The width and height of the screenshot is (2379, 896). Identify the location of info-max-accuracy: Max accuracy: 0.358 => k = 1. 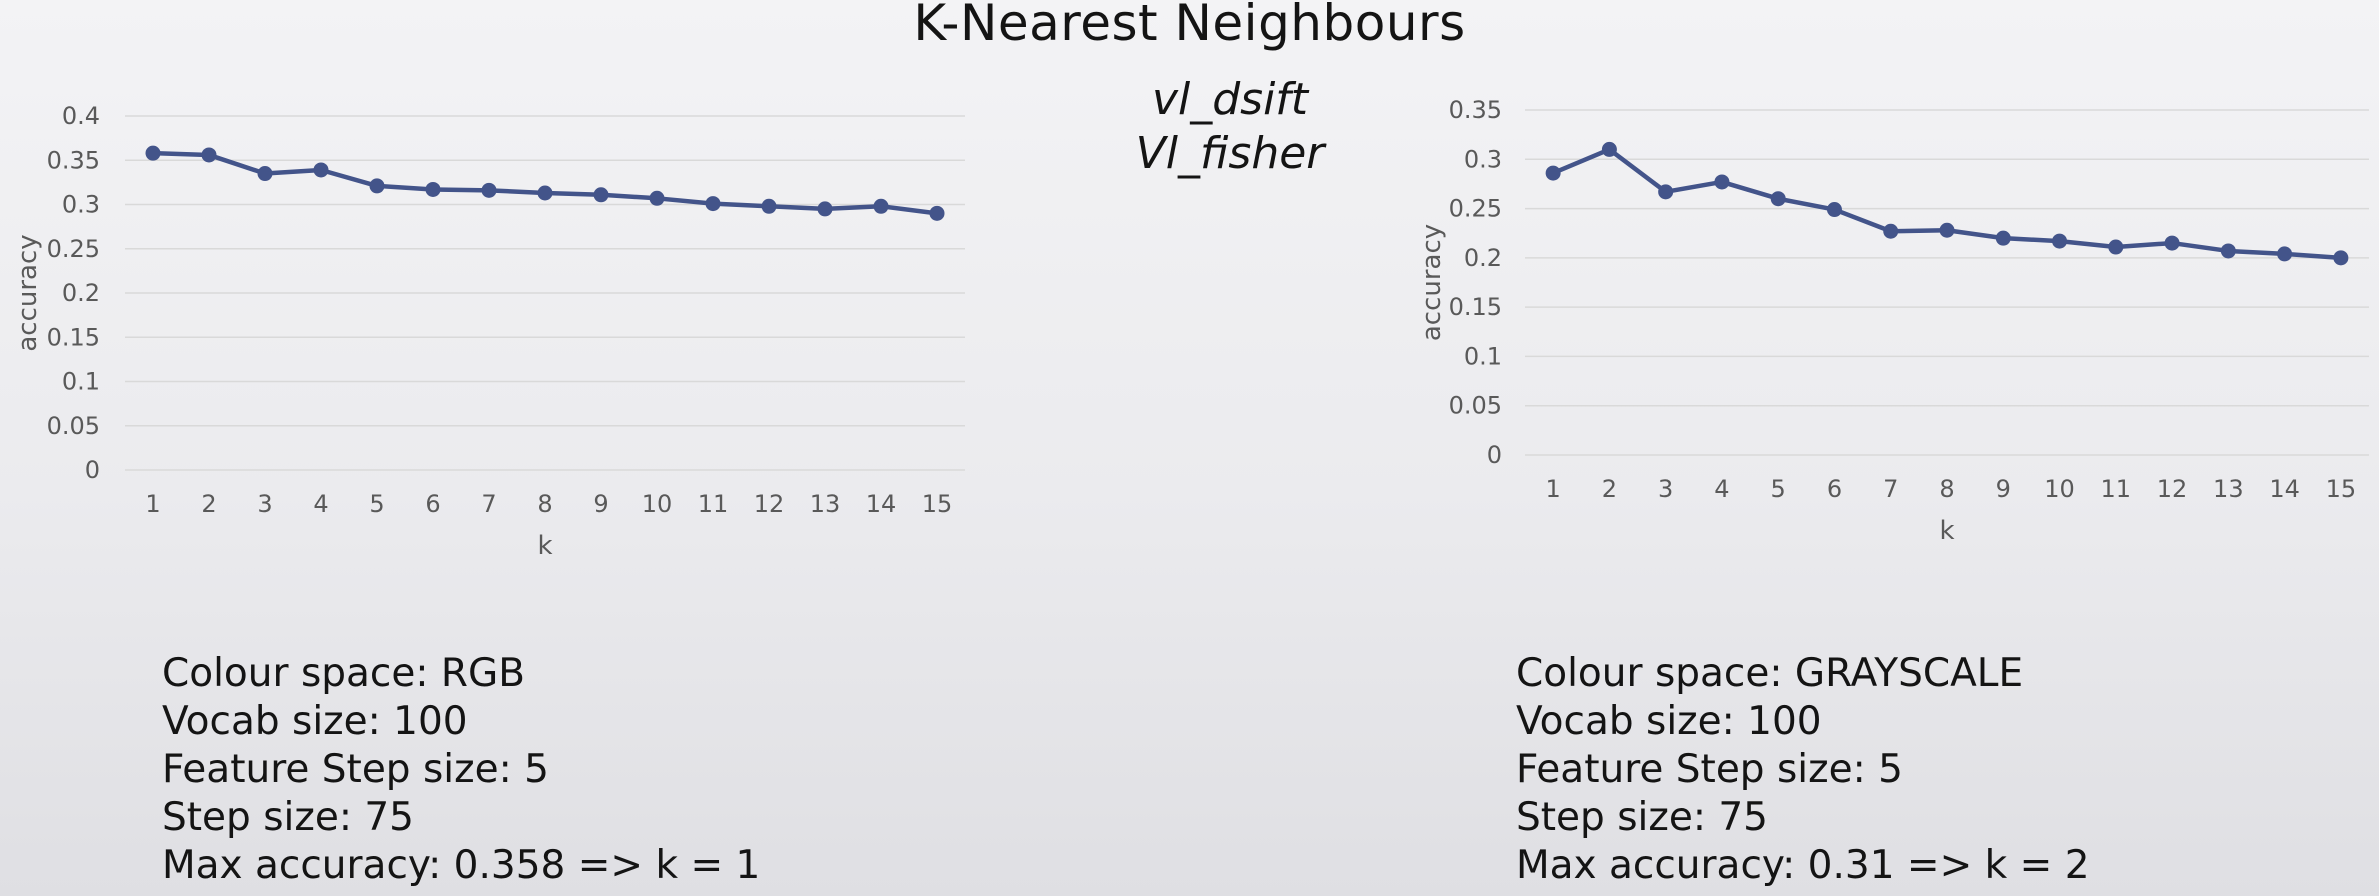
(461, 865).